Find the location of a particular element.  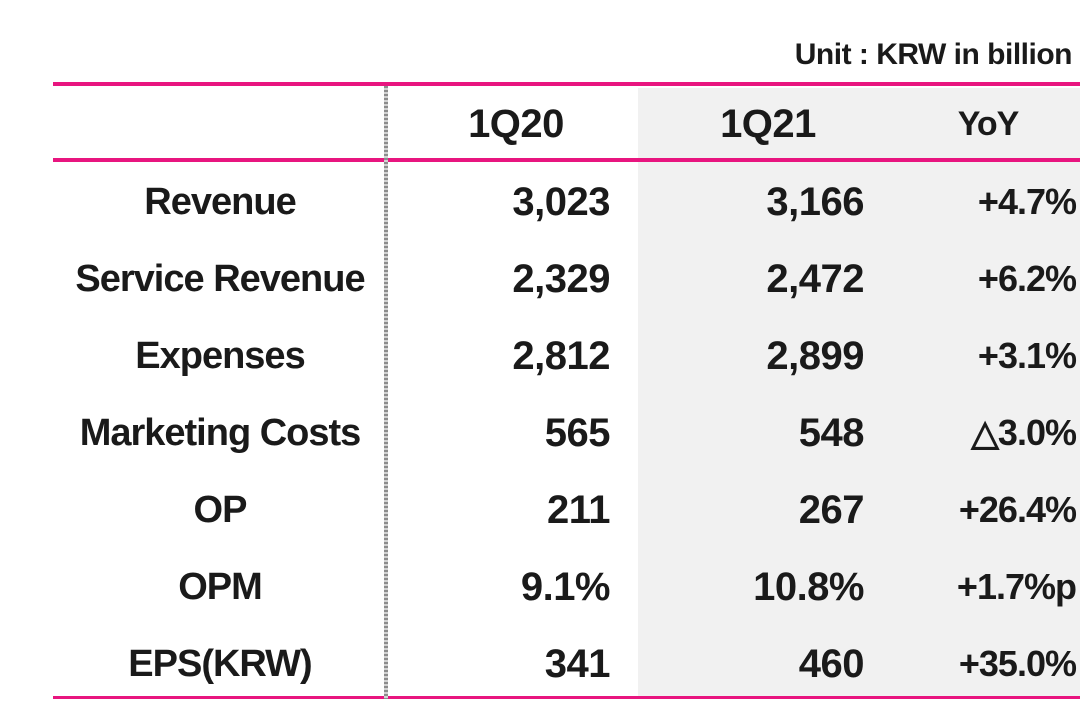

header-1q21: 1Q21 is located at coordinates (768, 124).